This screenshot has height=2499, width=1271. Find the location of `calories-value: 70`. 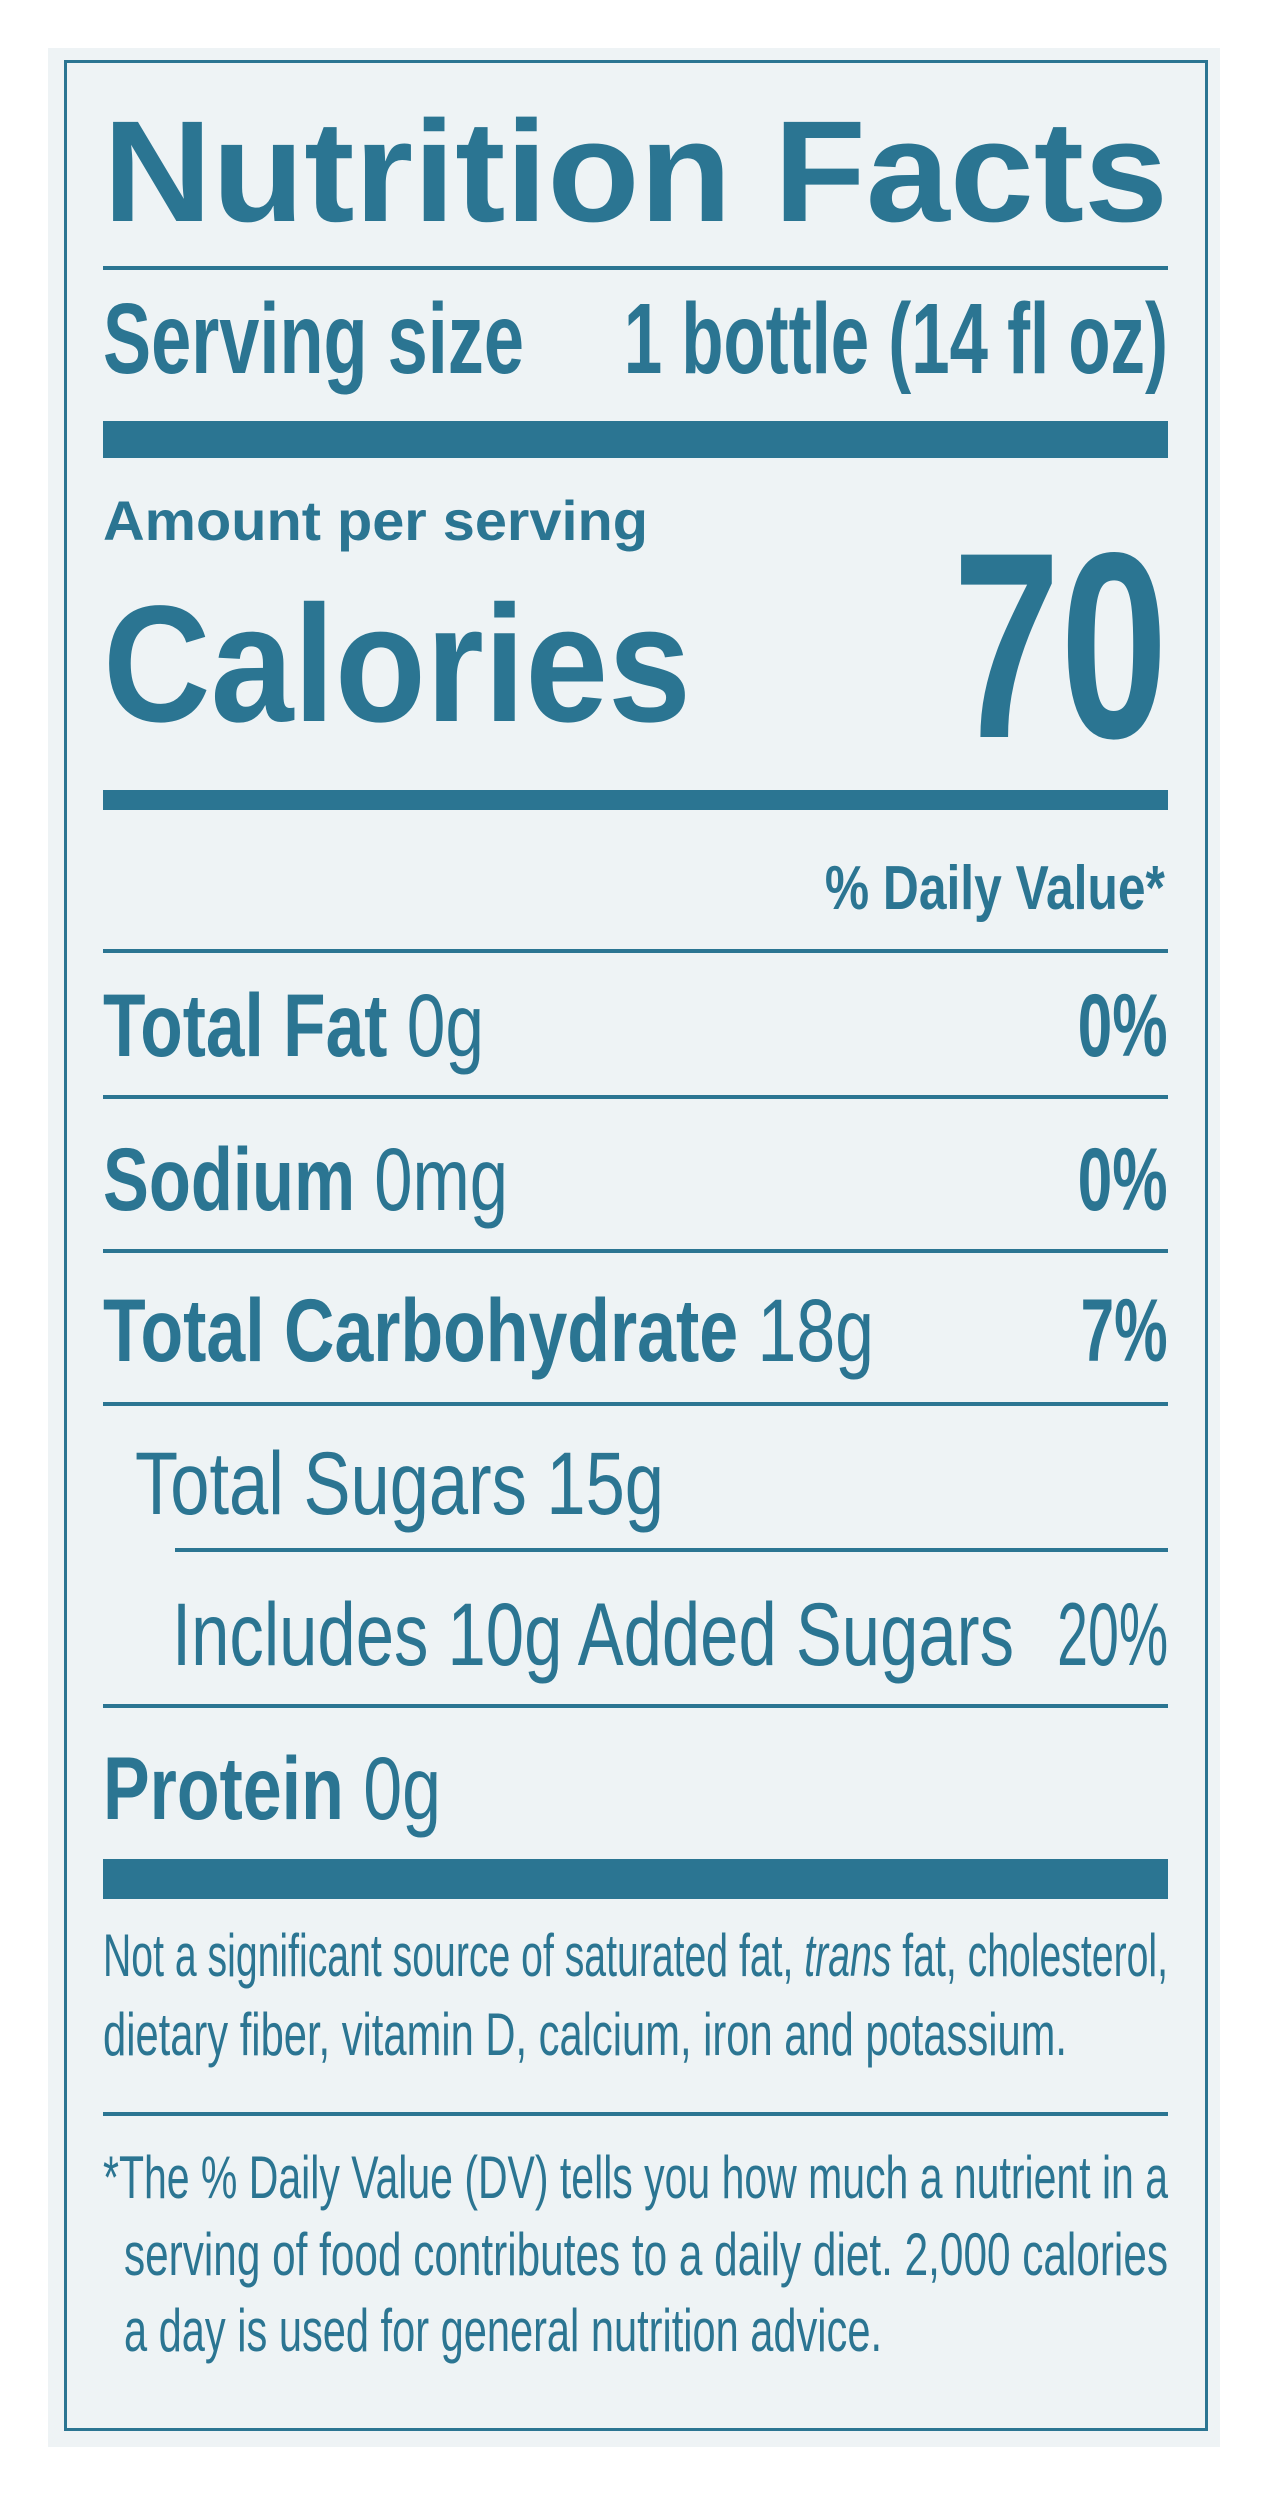

calories-value: 70 is located at coordinates (1060, 646).